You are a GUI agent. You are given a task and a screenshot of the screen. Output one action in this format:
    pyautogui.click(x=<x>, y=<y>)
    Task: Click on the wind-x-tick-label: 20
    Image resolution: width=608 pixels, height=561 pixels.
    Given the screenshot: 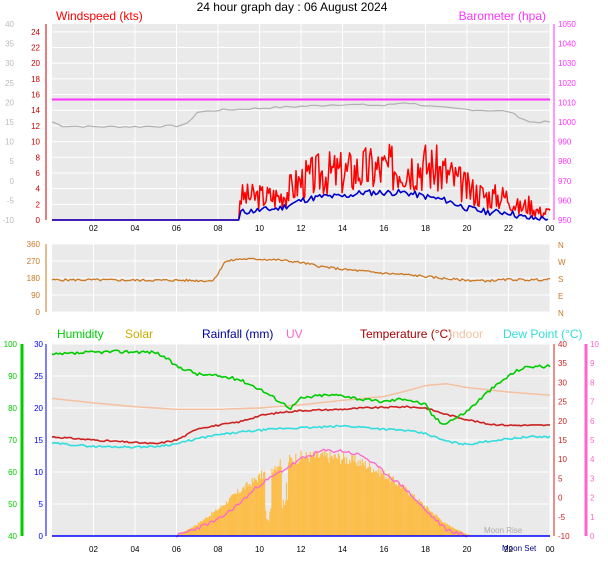 What is the action you would take?
    pyautogui.click(x=467, y=228)
    